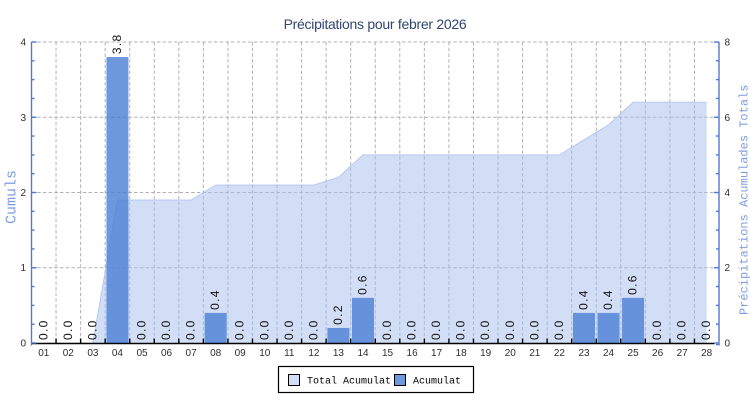 Image resolution: width=750 pixels, height=400 pixels. What do you see at coordinates (192, 353) in the screenshot?
I see `svg-text: 07` at bounding box center [192, 353].